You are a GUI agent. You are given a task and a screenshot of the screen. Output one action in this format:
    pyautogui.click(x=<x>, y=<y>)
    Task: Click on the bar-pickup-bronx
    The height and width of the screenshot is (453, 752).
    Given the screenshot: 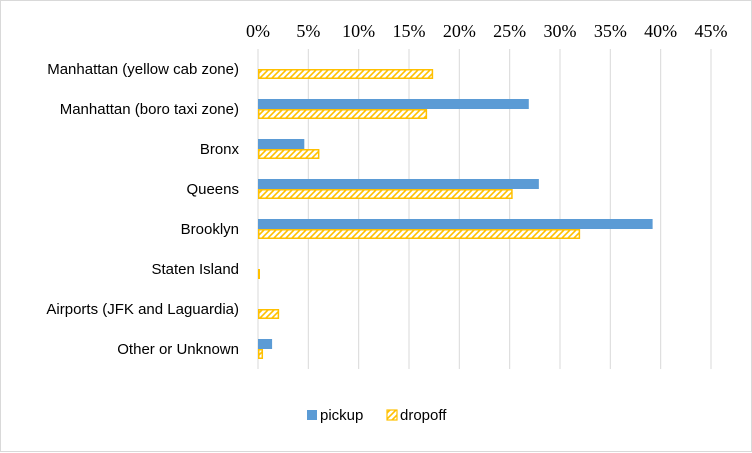 What is the action you would take?
    pyautogui.click(x=281, y=144)
    